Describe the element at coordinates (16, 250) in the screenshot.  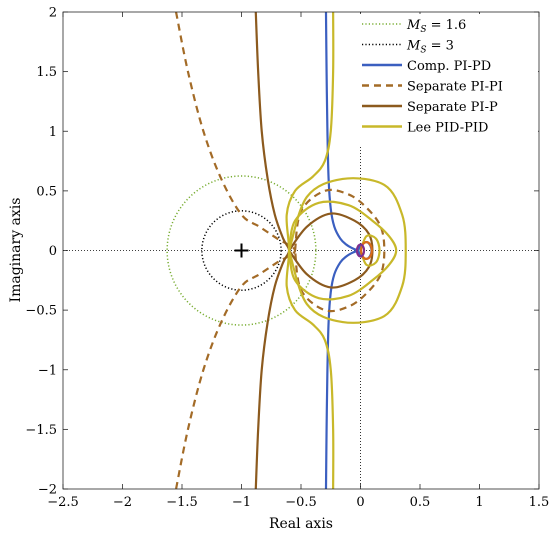
I see `y-axis-label: Imaginary axis` at that location.